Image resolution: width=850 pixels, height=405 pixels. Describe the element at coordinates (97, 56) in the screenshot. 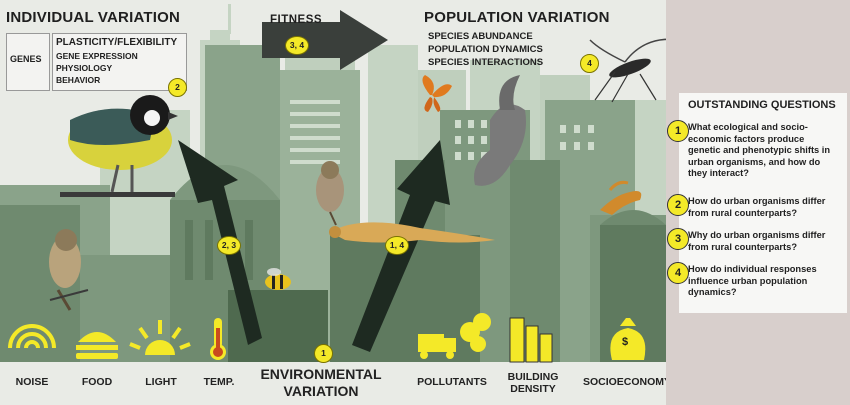

I see `plasticity-item: GENE EXPRESSION` at that location.